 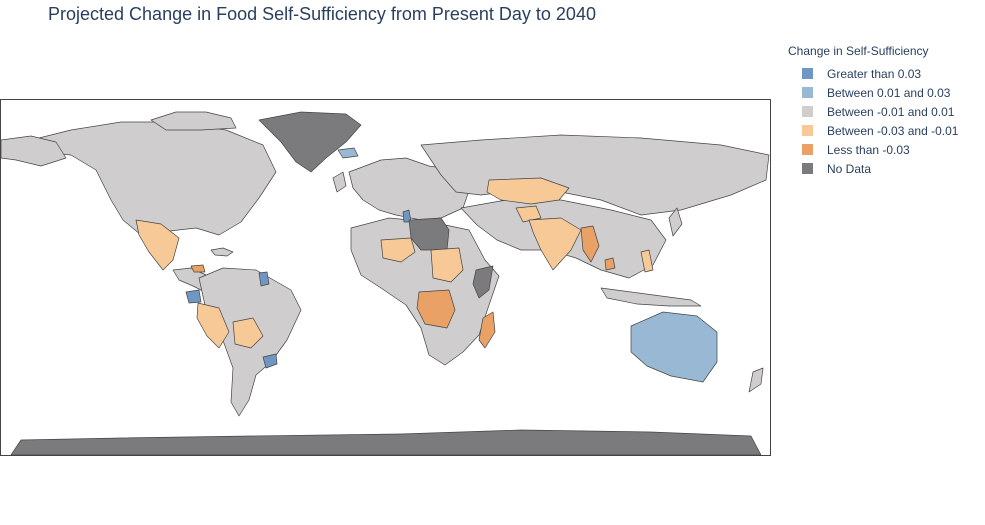 I want to click on region-greenland, so click(x=310, y=142).